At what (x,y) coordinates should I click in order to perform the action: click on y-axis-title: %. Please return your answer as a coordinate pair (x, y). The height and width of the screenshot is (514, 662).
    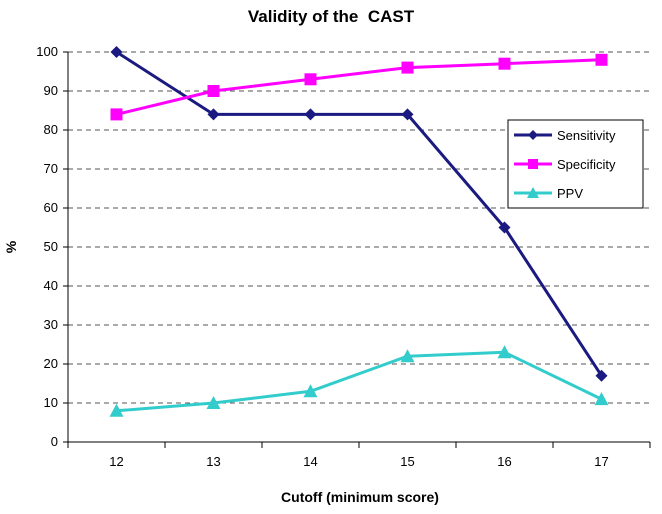
    Looking at the image, I should click on (11, 246).